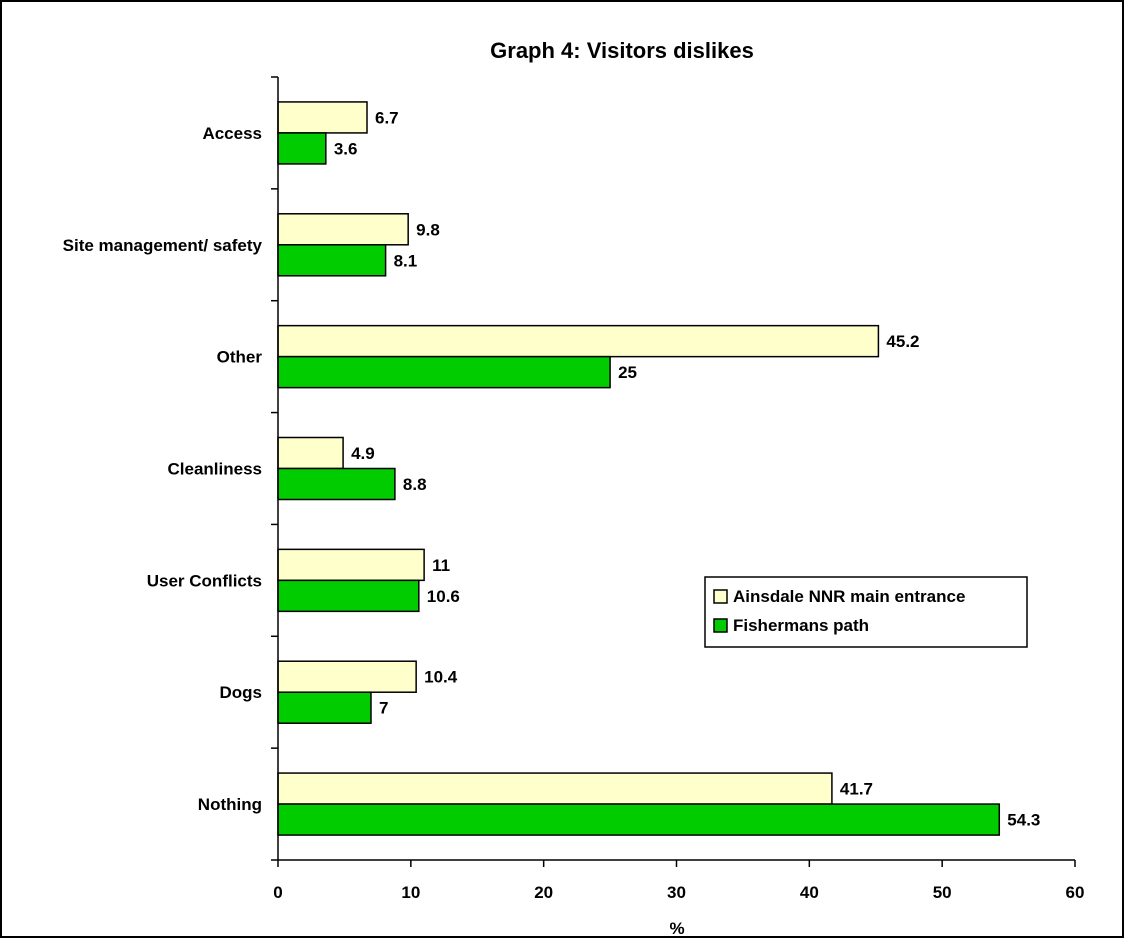 The width and height of the screenshot is (1124, 943). What do you see at coordinates (428, 229) in the screenshot?
I see `data-label: 9.8` at bounding box center [428, 229].